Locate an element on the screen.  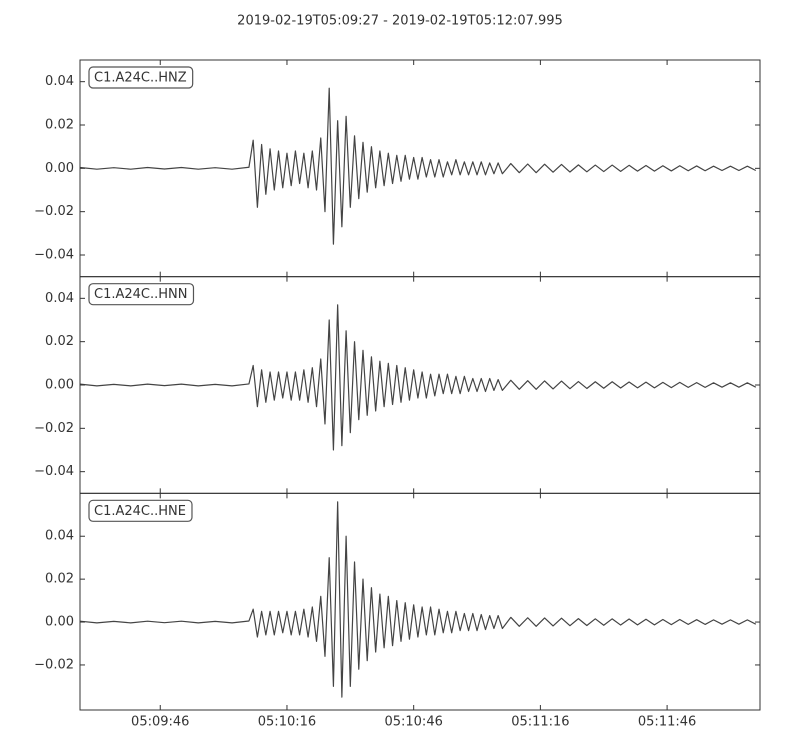
trace-label: C1.A24C..HNZ is located at coordinates (140, 78).